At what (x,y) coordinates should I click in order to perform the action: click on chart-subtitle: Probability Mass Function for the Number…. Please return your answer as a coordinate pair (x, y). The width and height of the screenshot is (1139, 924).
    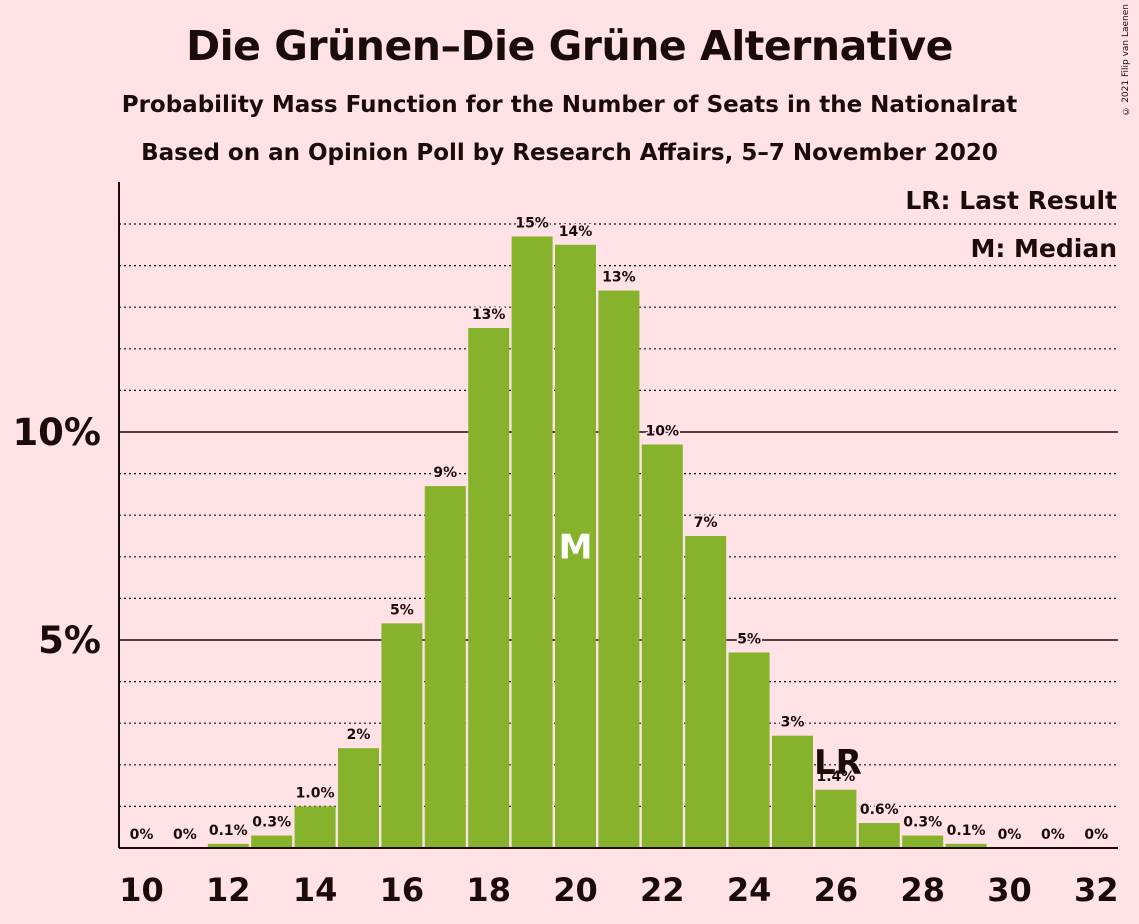
    Looking at the image, I should click on (569, 105).